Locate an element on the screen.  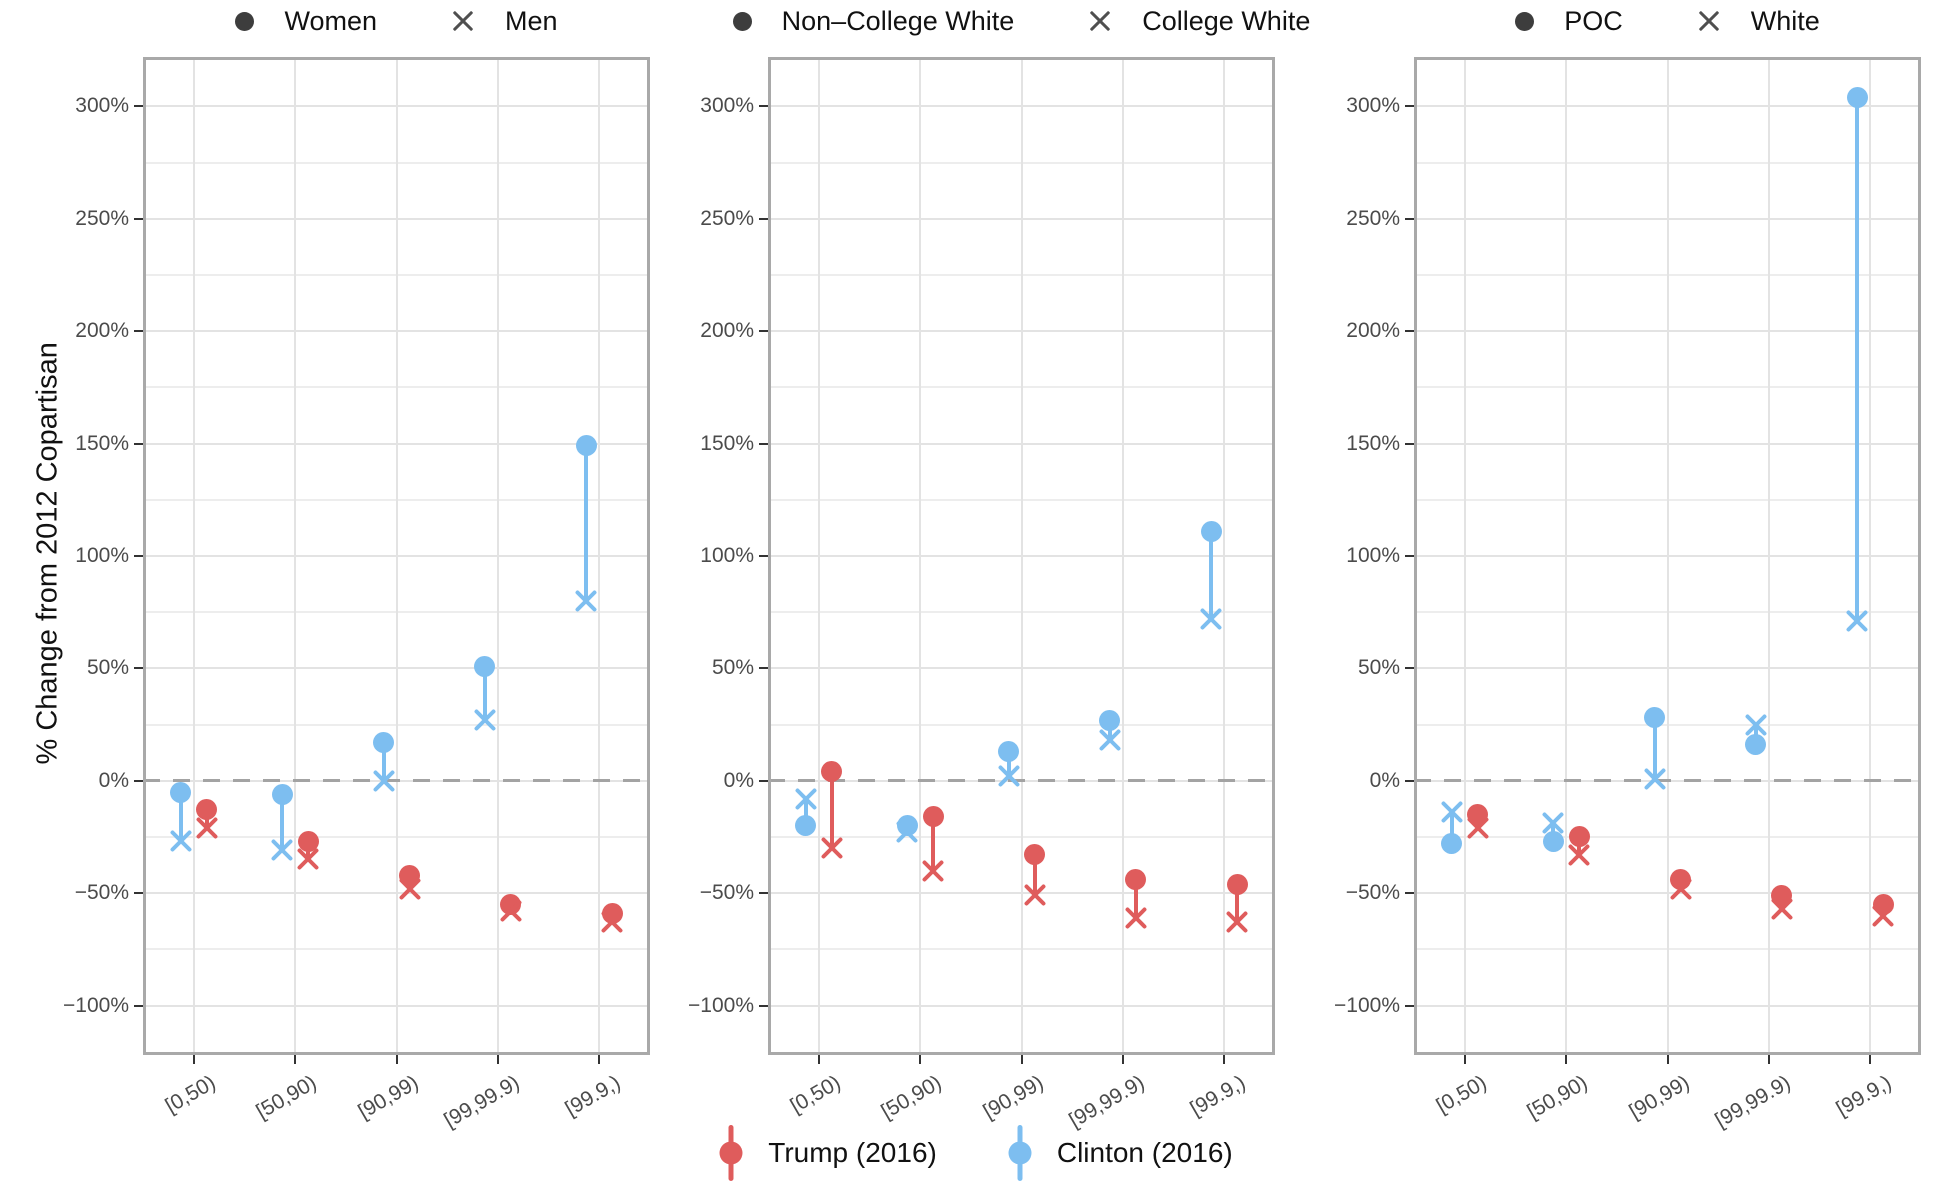
legend-item-clinton: Clinton (2016) is located at coordinates (1120, 1153).